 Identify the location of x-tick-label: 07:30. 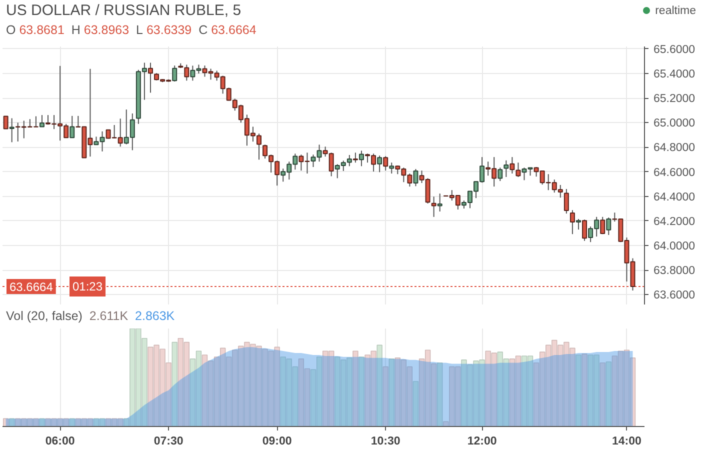
(169, 442).